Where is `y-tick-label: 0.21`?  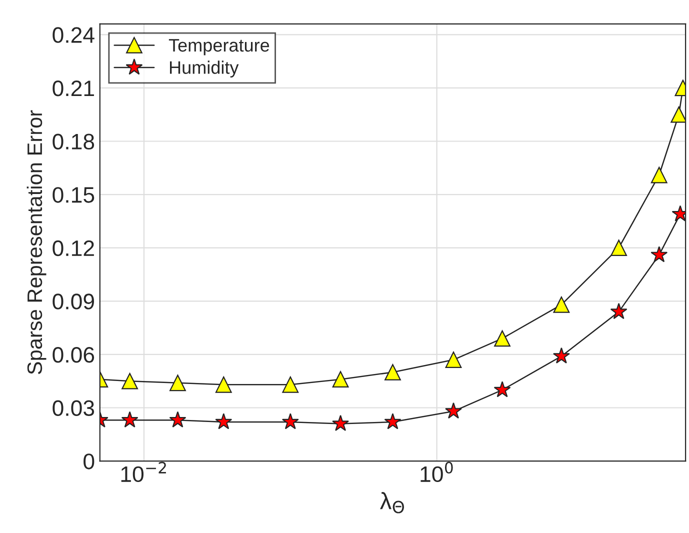 y-tick-label: 0.21 is located at coordinates (73, 88).